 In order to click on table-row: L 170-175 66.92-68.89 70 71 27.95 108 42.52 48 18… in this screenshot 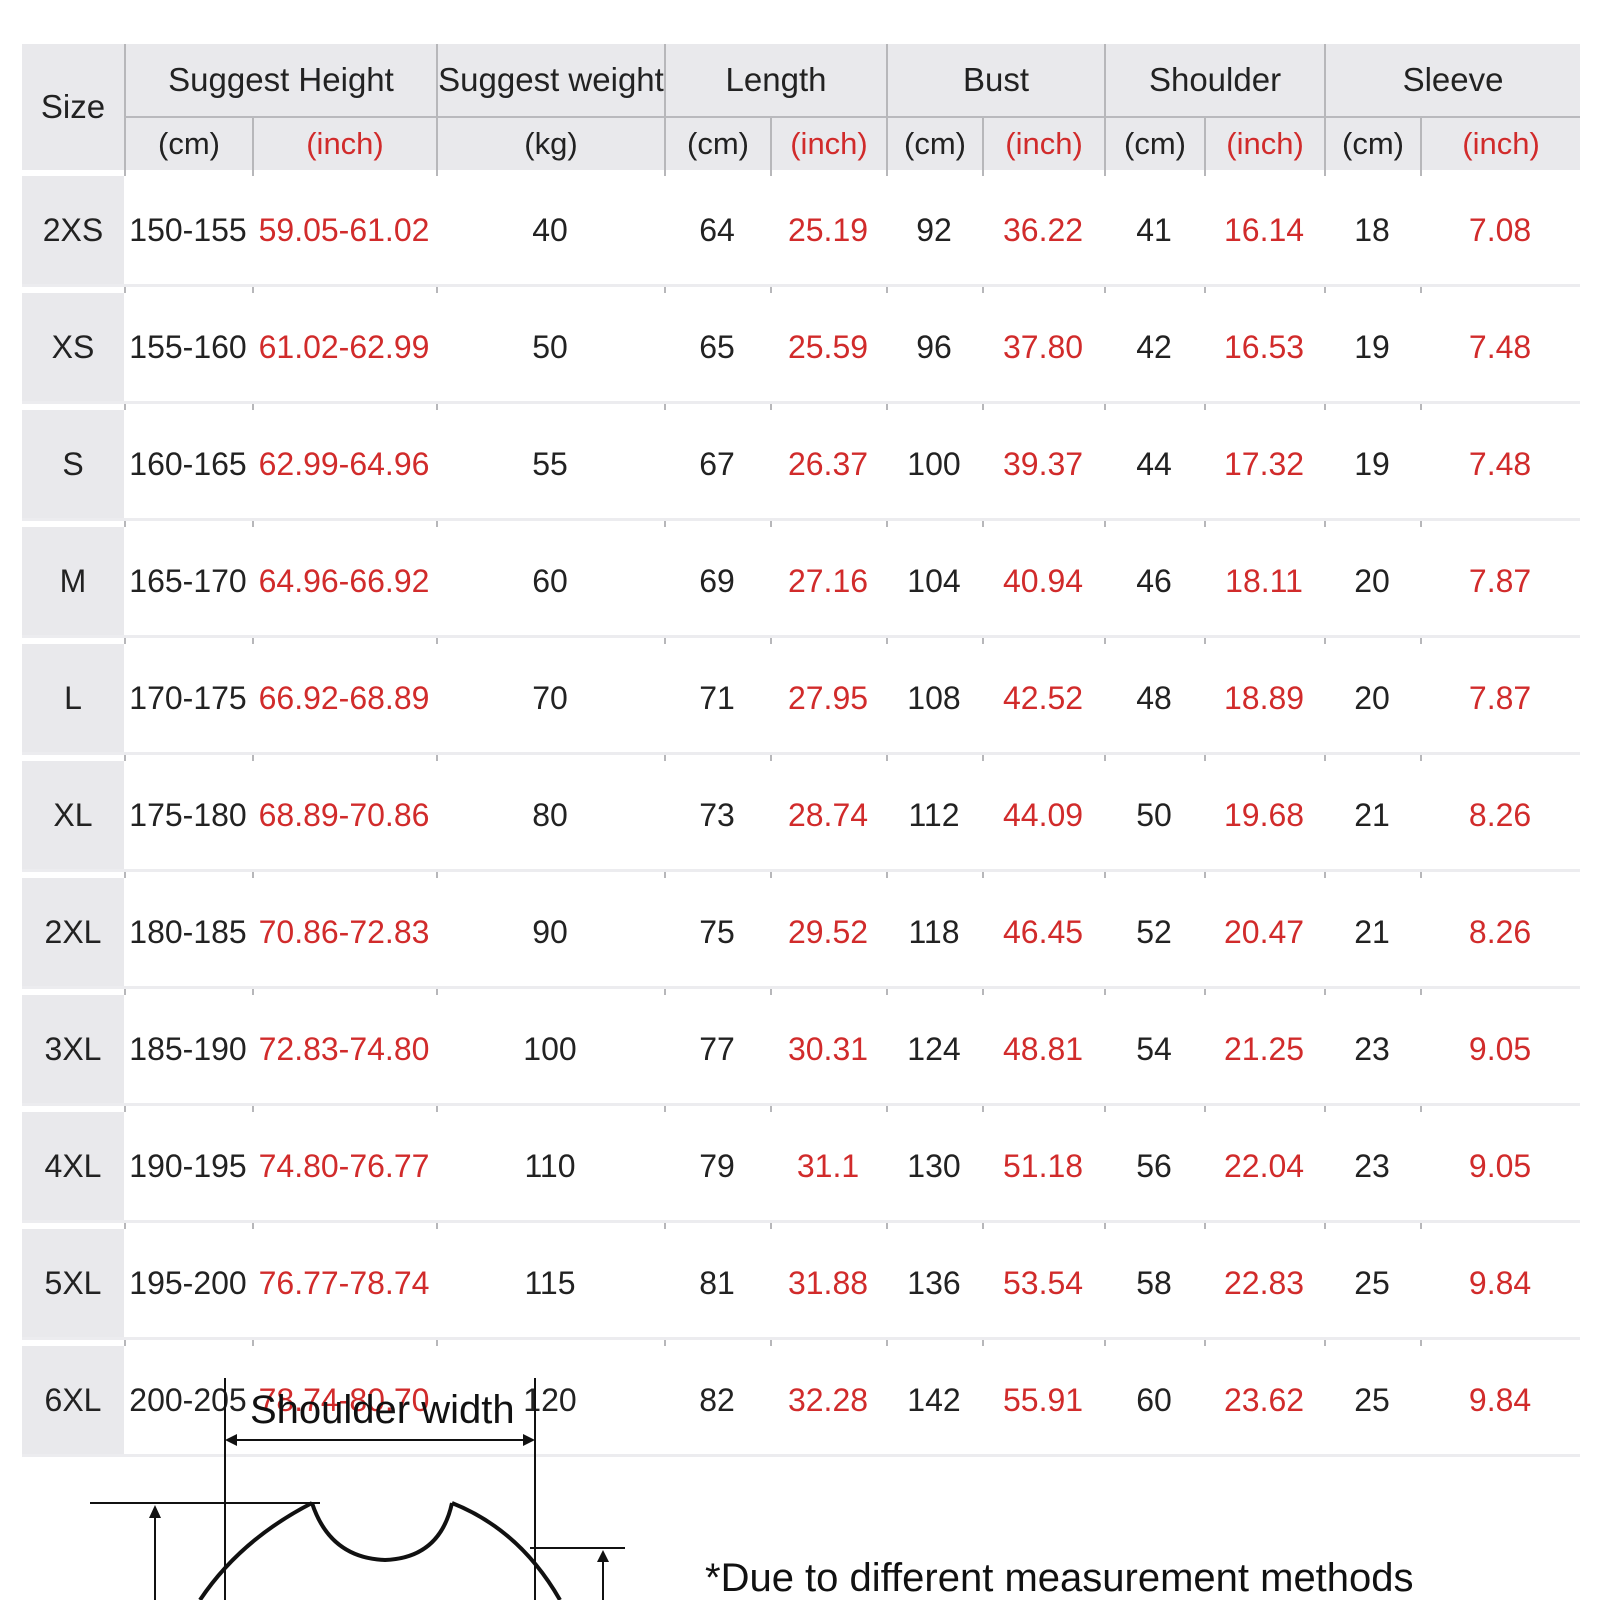, I will do `click(801, 699)`.